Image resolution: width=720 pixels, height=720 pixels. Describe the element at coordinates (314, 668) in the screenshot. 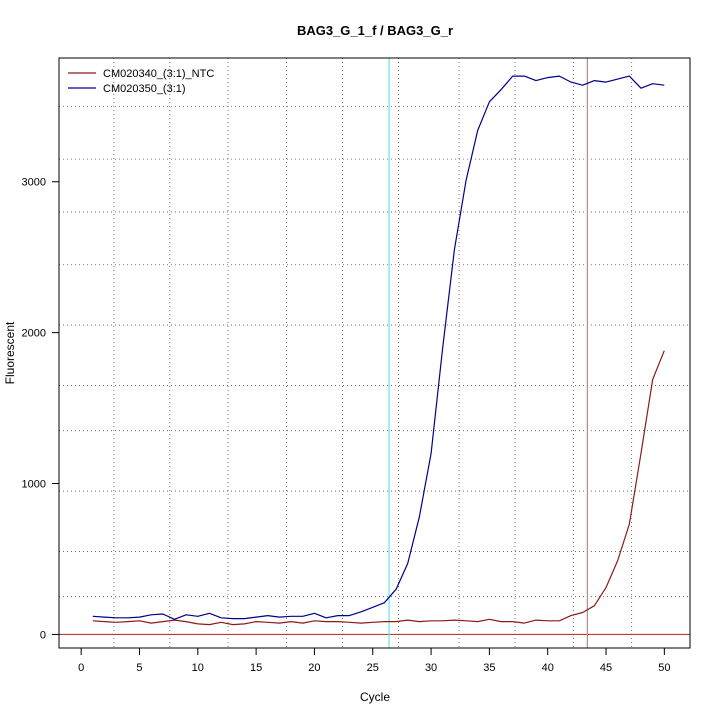

I see `x-tick-label-4: 20` at that location.